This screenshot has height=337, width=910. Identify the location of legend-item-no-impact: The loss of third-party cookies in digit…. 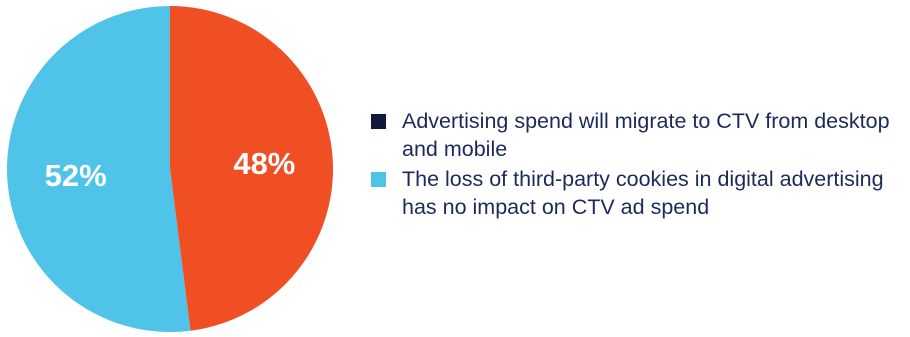
(638, 193).